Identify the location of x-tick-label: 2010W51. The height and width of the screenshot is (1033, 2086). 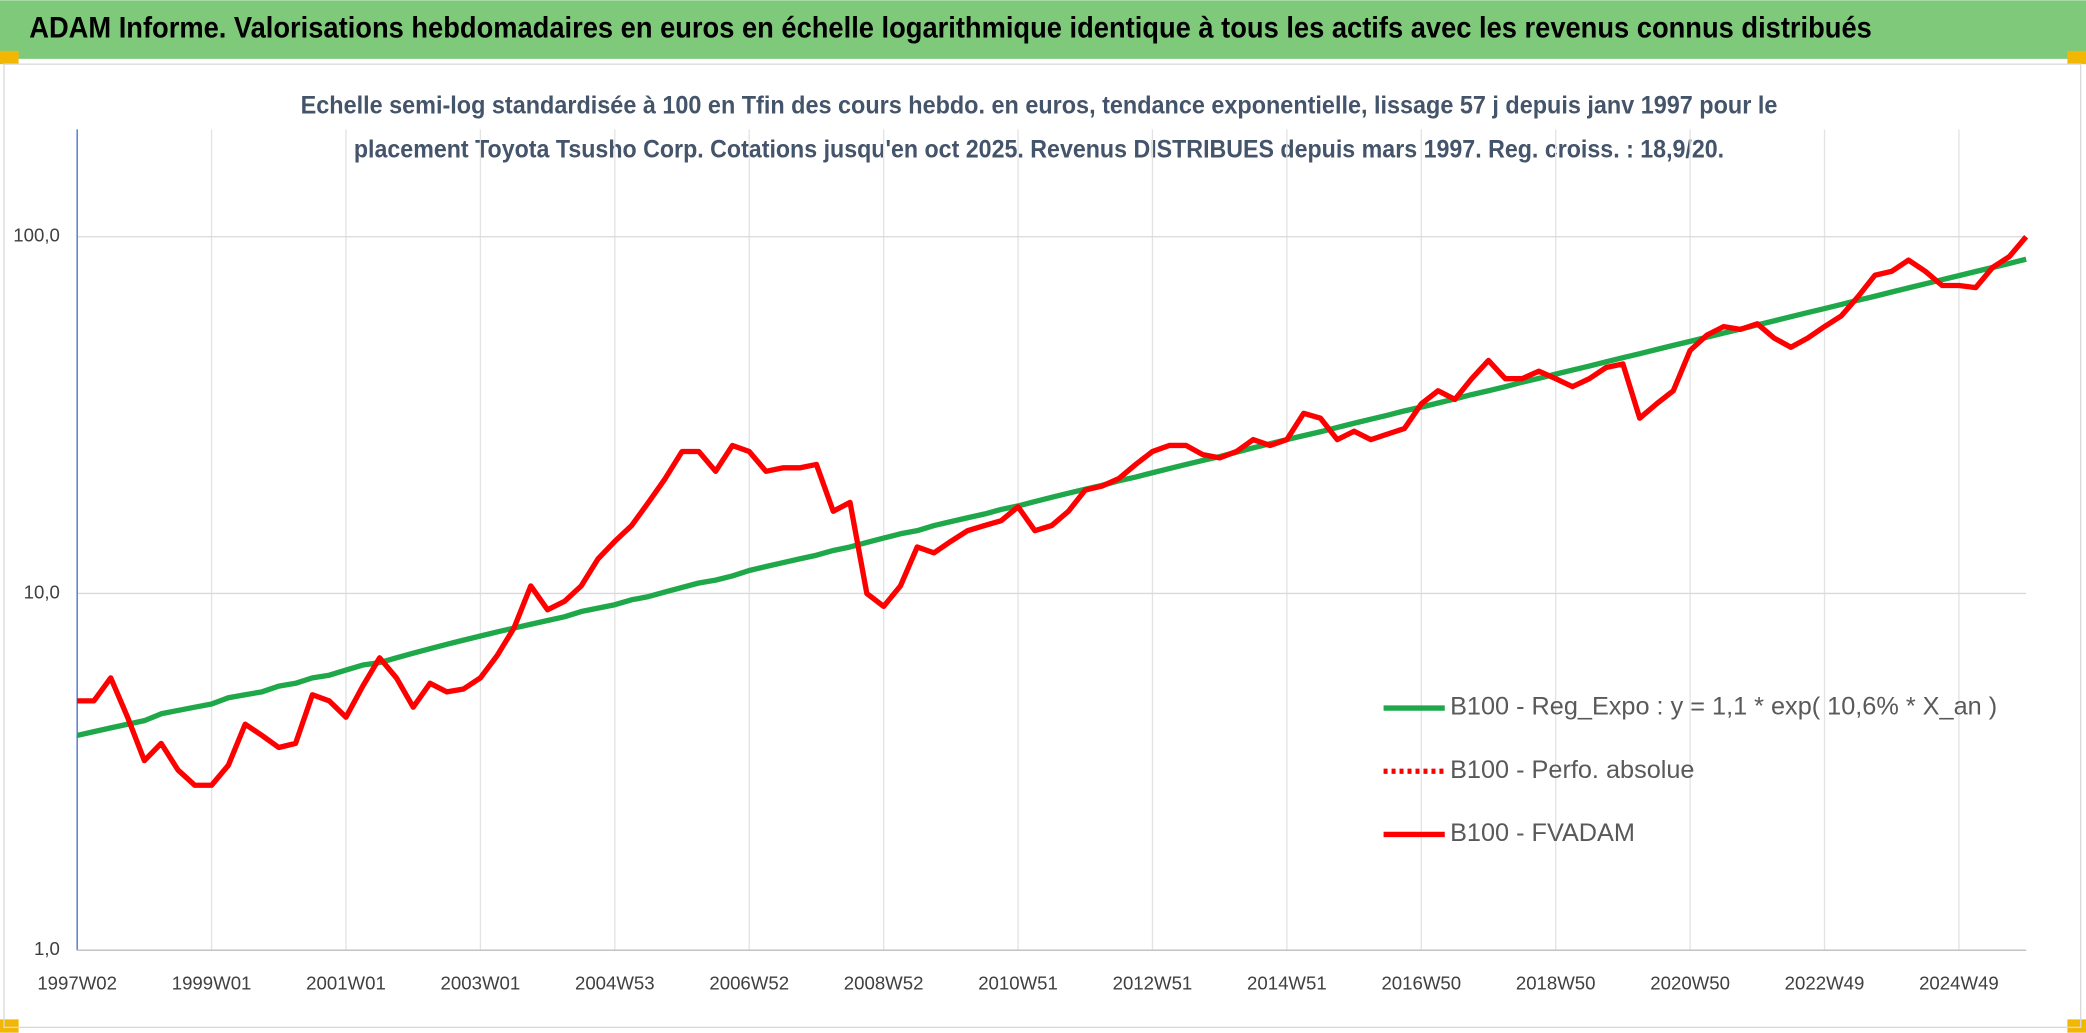
(1018, 983).